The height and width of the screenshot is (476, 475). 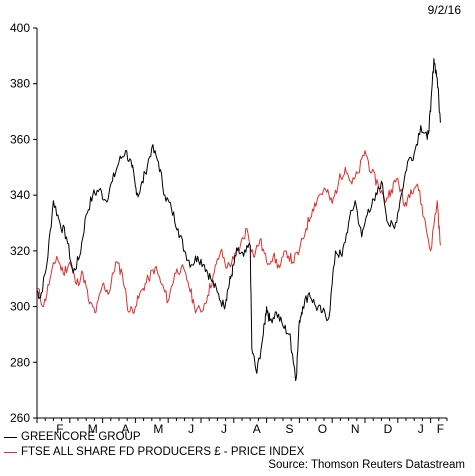 I want to click on y-axis: 260 280 300 320 340 360 380 400, so click(x=24, y=223).